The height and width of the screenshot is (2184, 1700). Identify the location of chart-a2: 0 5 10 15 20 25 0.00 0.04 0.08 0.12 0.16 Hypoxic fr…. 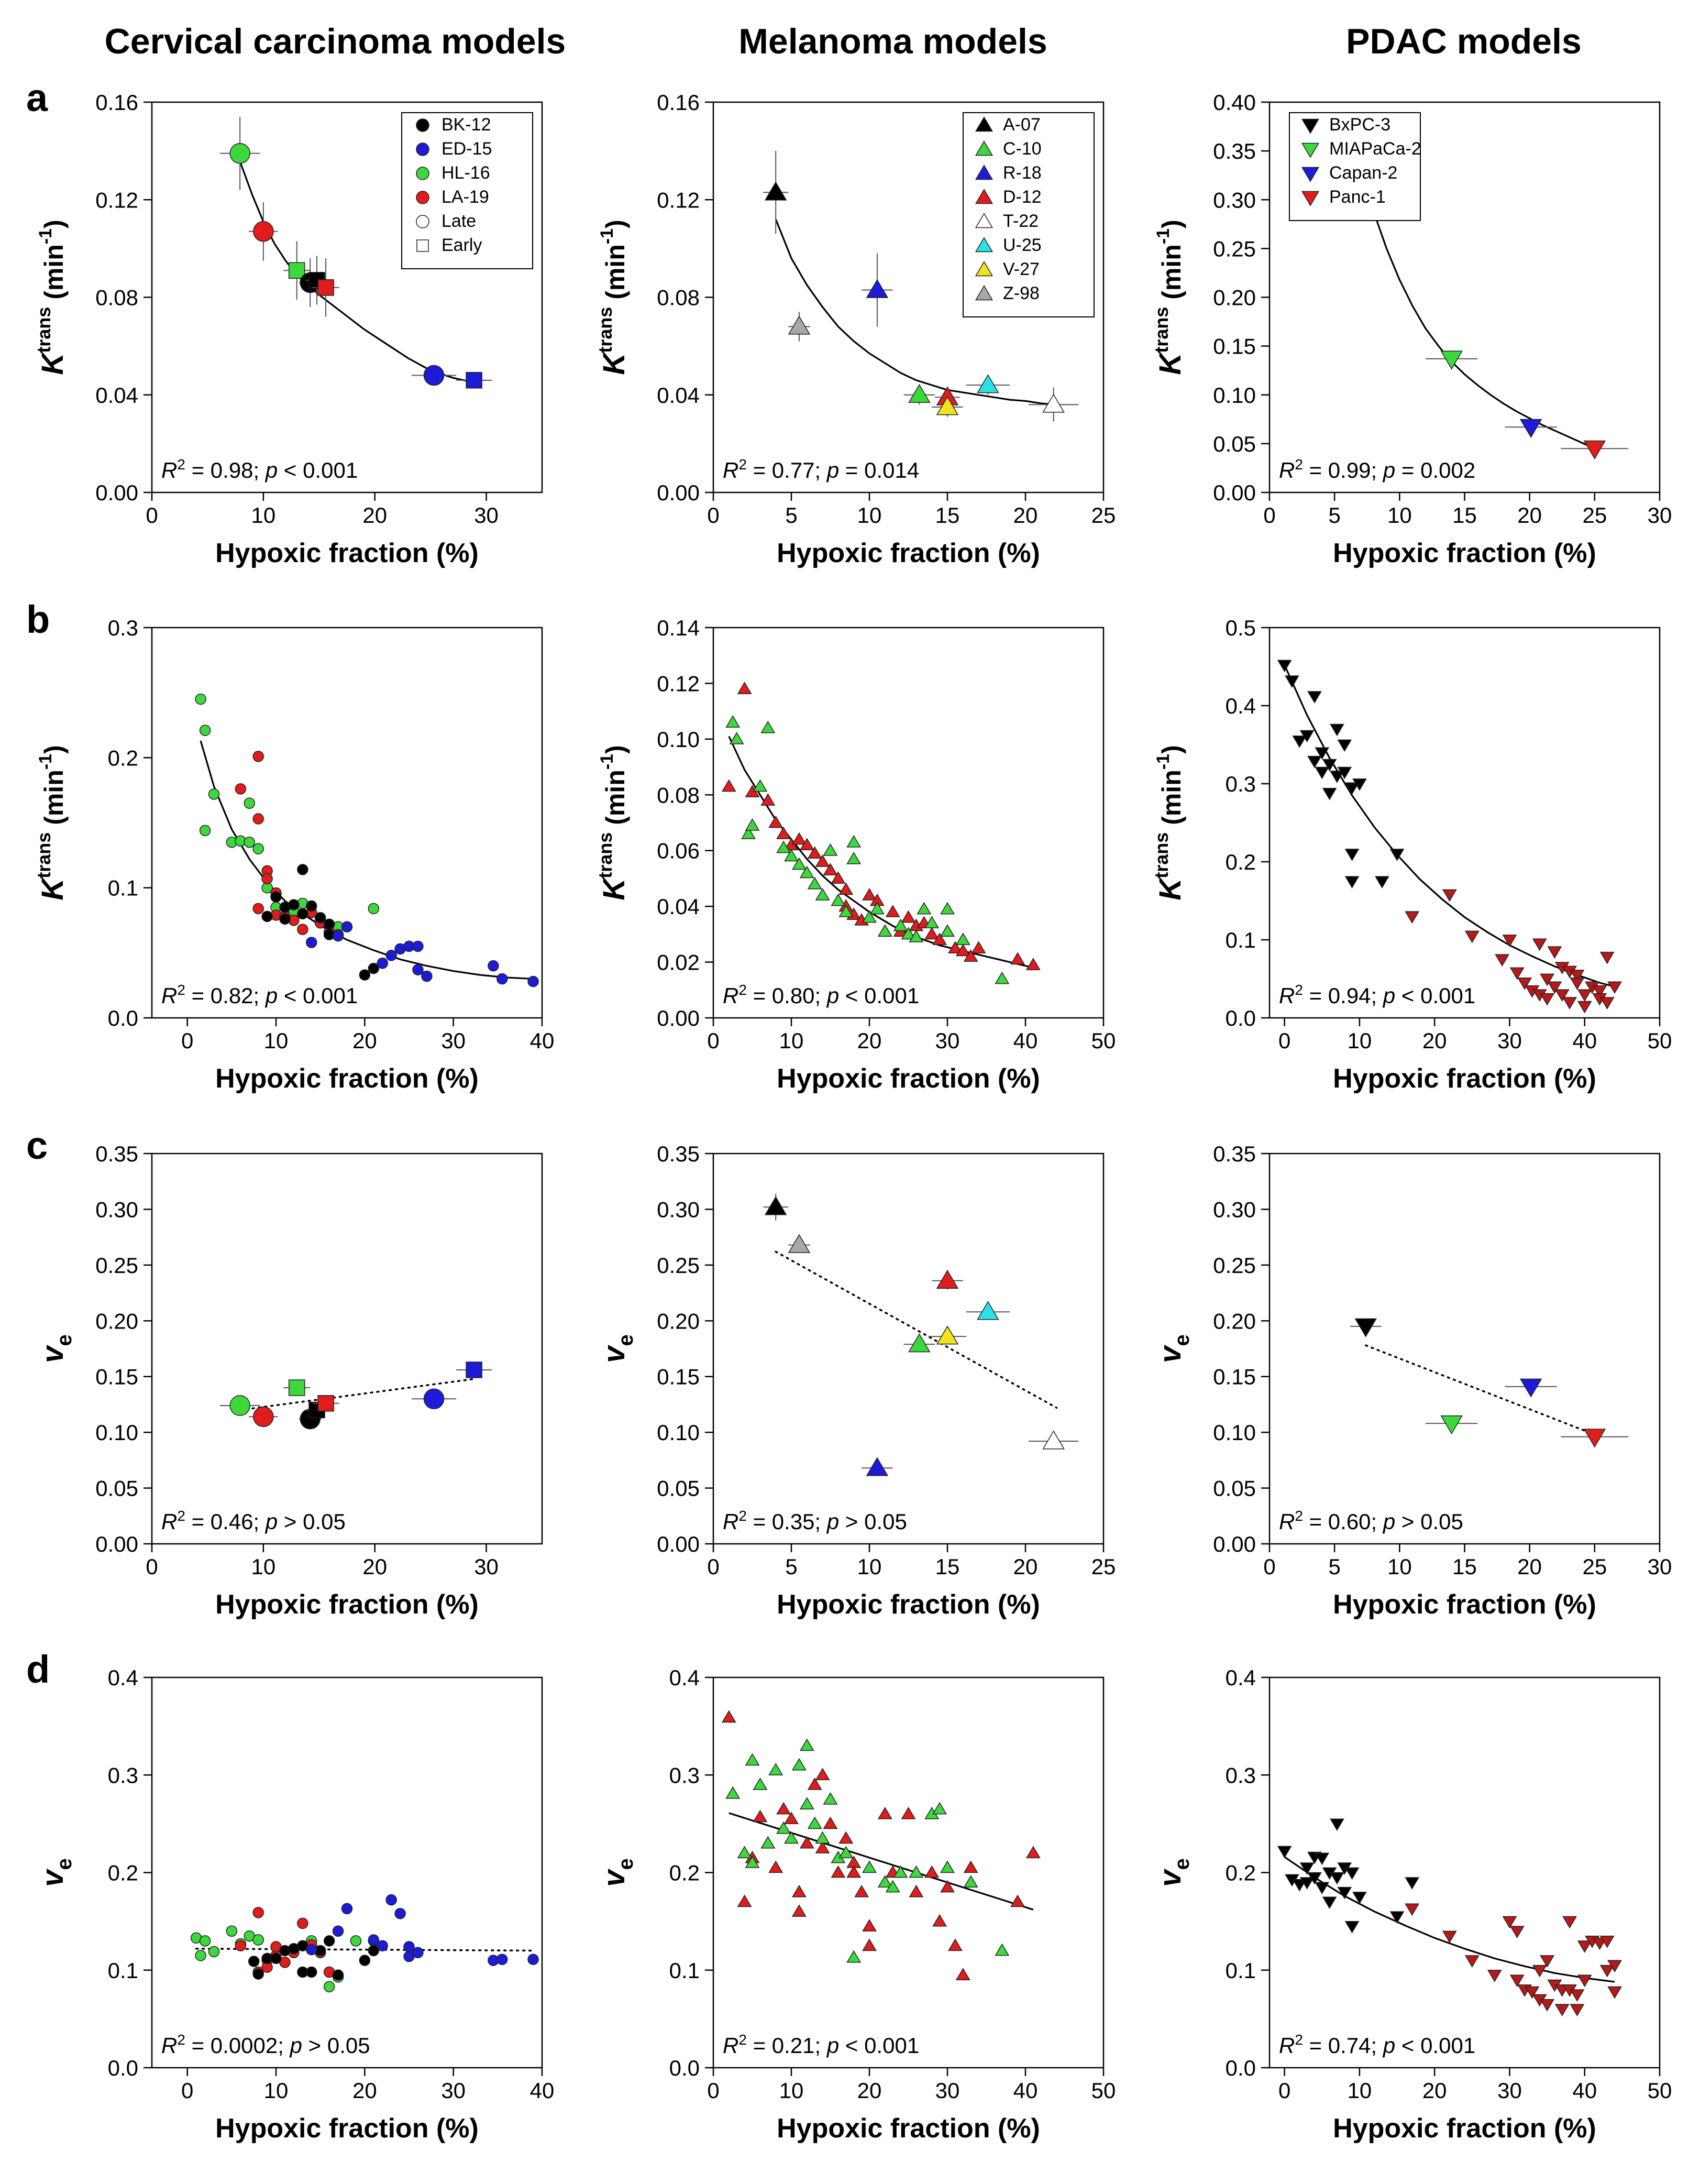
(855, 329).